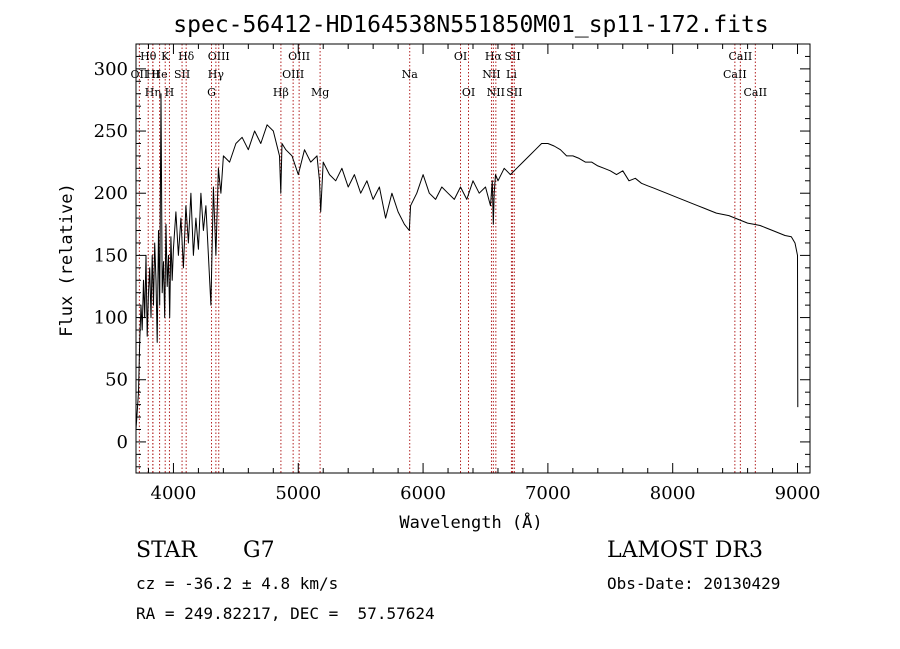 Image resolution: width=900 pixels, height=649 pixels. I want to click on line-label-9: OIII, so click(219, 56).